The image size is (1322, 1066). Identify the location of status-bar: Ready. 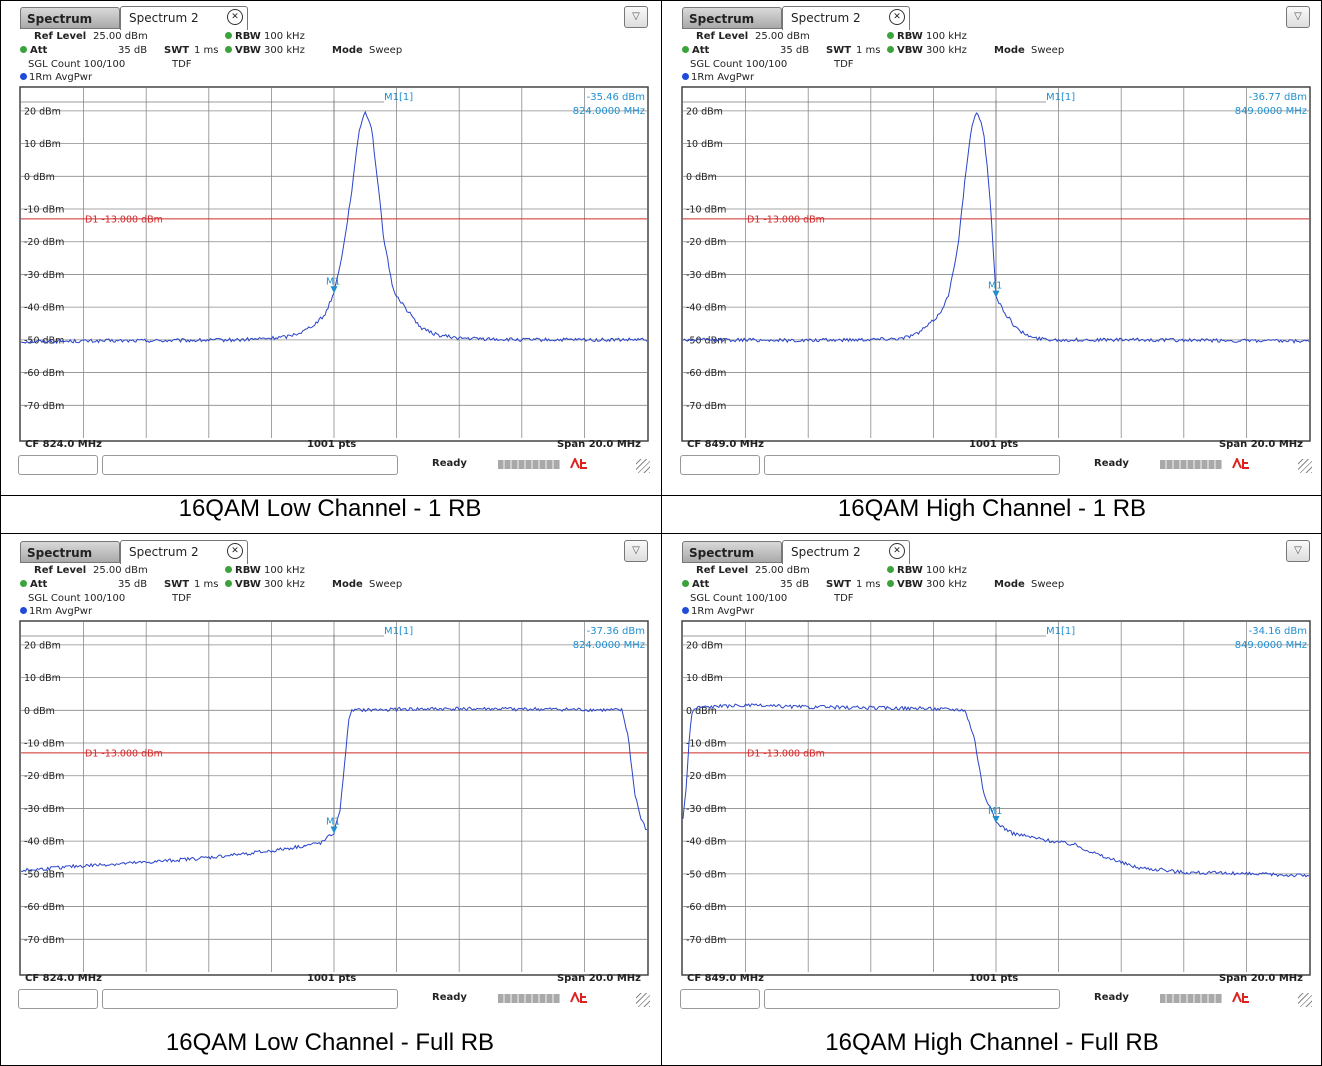
(334, 465).